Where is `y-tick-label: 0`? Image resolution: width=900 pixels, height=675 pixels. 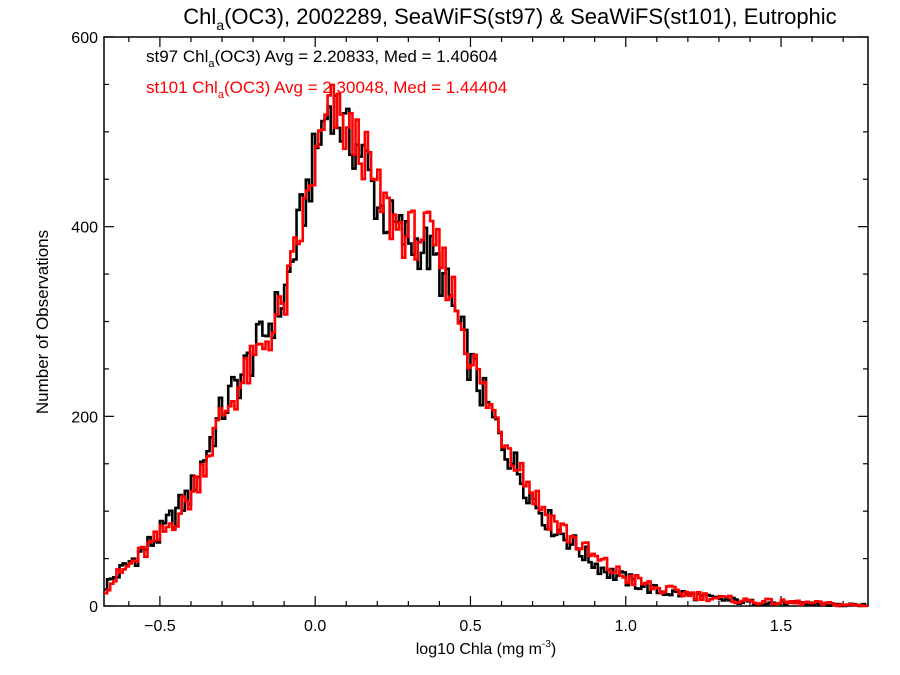
y-tick-label: 0 is located at coordinates (93, 607).